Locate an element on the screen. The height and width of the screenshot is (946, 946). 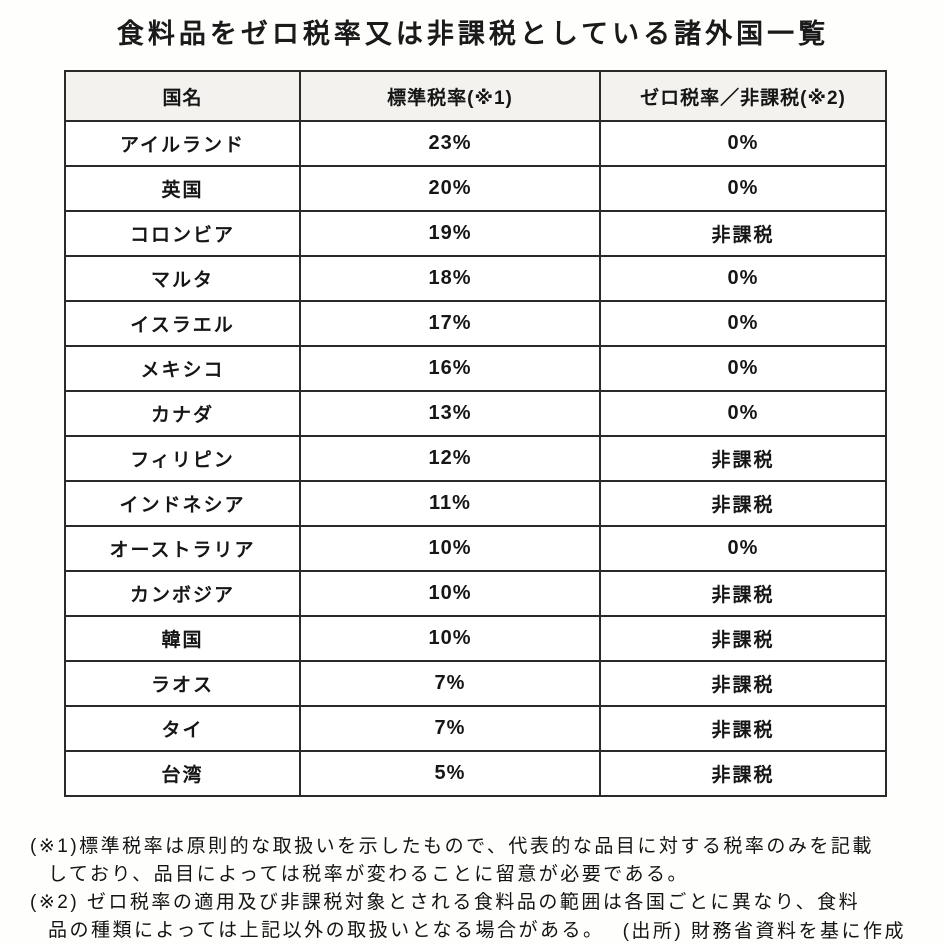
table-row: カナダ 13% 0% is located at coordinates (475, 413).